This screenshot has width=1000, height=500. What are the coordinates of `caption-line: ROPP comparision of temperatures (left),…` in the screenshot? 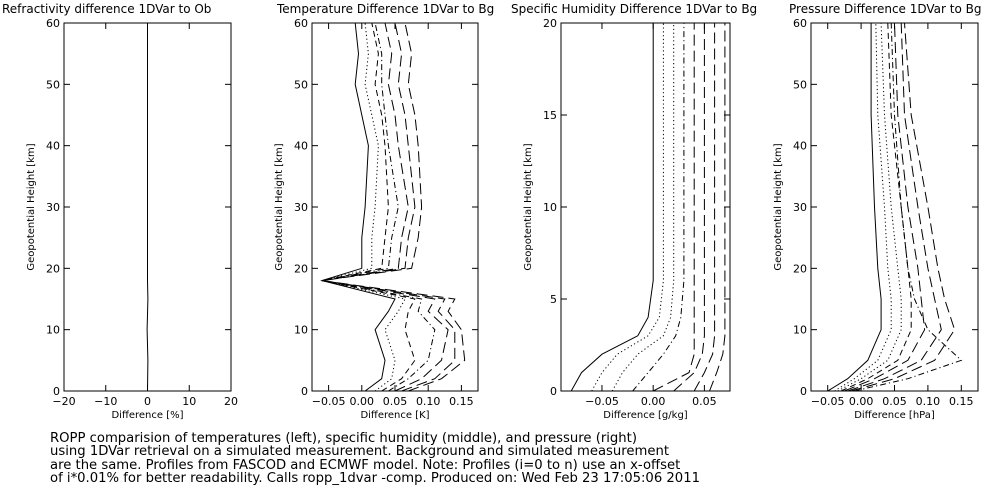 It's located at (343, 438).